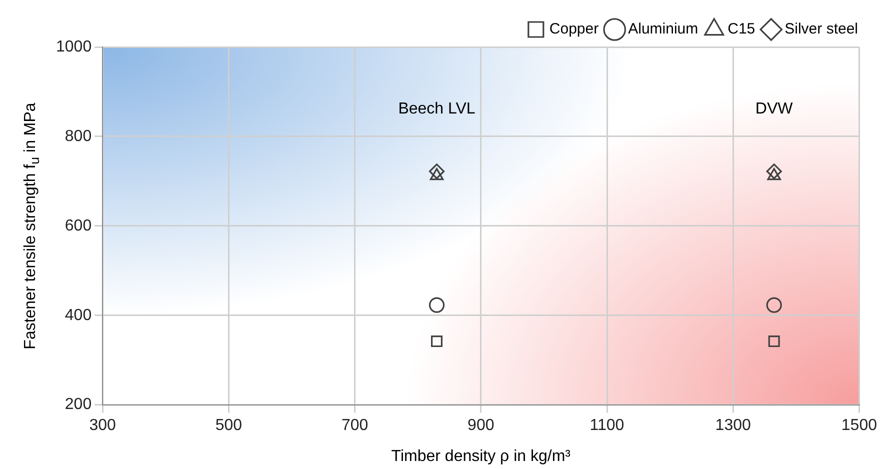 The height and width of the screenshot is (469, 888). Describe the element at coordinates (774, 109) in the screenshot. I see `annotation: DVW` at that location.